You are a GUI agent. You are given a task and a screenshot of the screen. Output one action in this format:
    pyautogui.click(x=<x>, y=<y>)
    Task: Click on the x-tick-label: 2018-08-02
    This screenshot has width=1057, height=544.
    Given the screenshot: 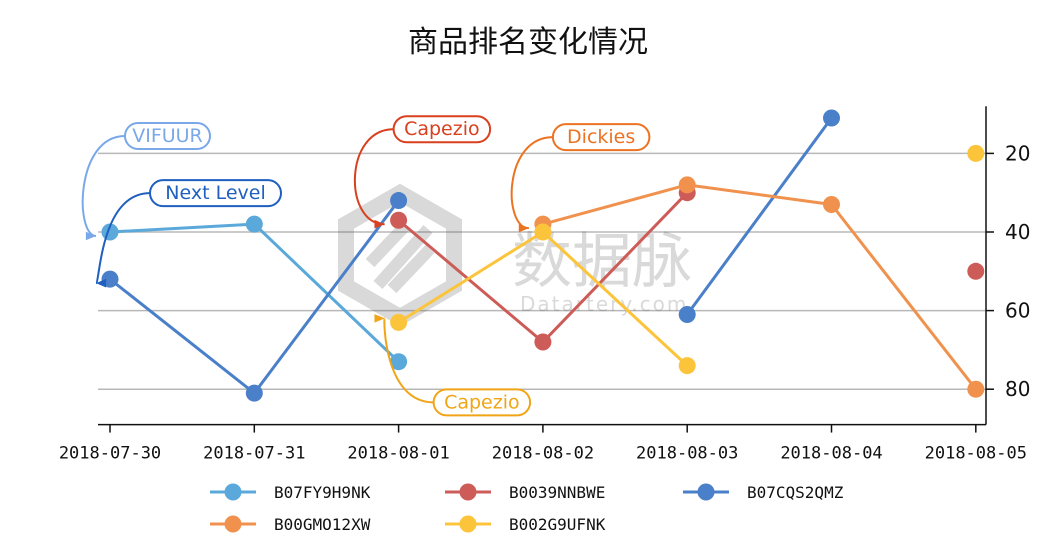 What is the action you would take?
    pyautogui.click(x=543, y=454)
    